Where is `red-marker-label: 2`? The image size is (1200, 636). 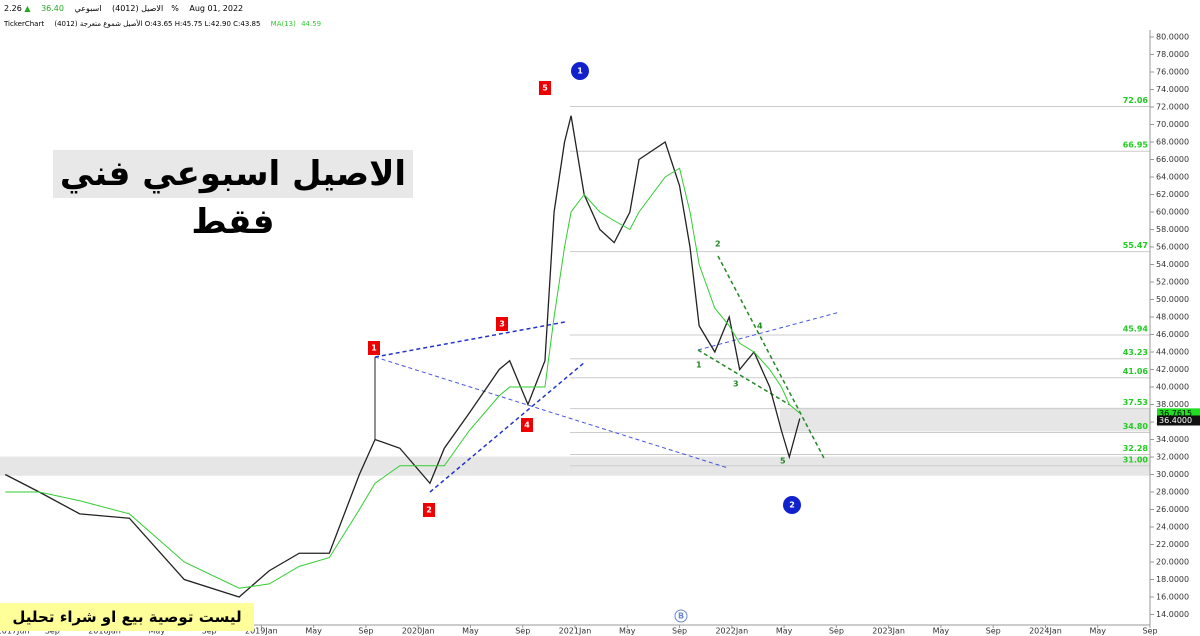
red-marker-label: 2 is located at coordinates (429, 510).